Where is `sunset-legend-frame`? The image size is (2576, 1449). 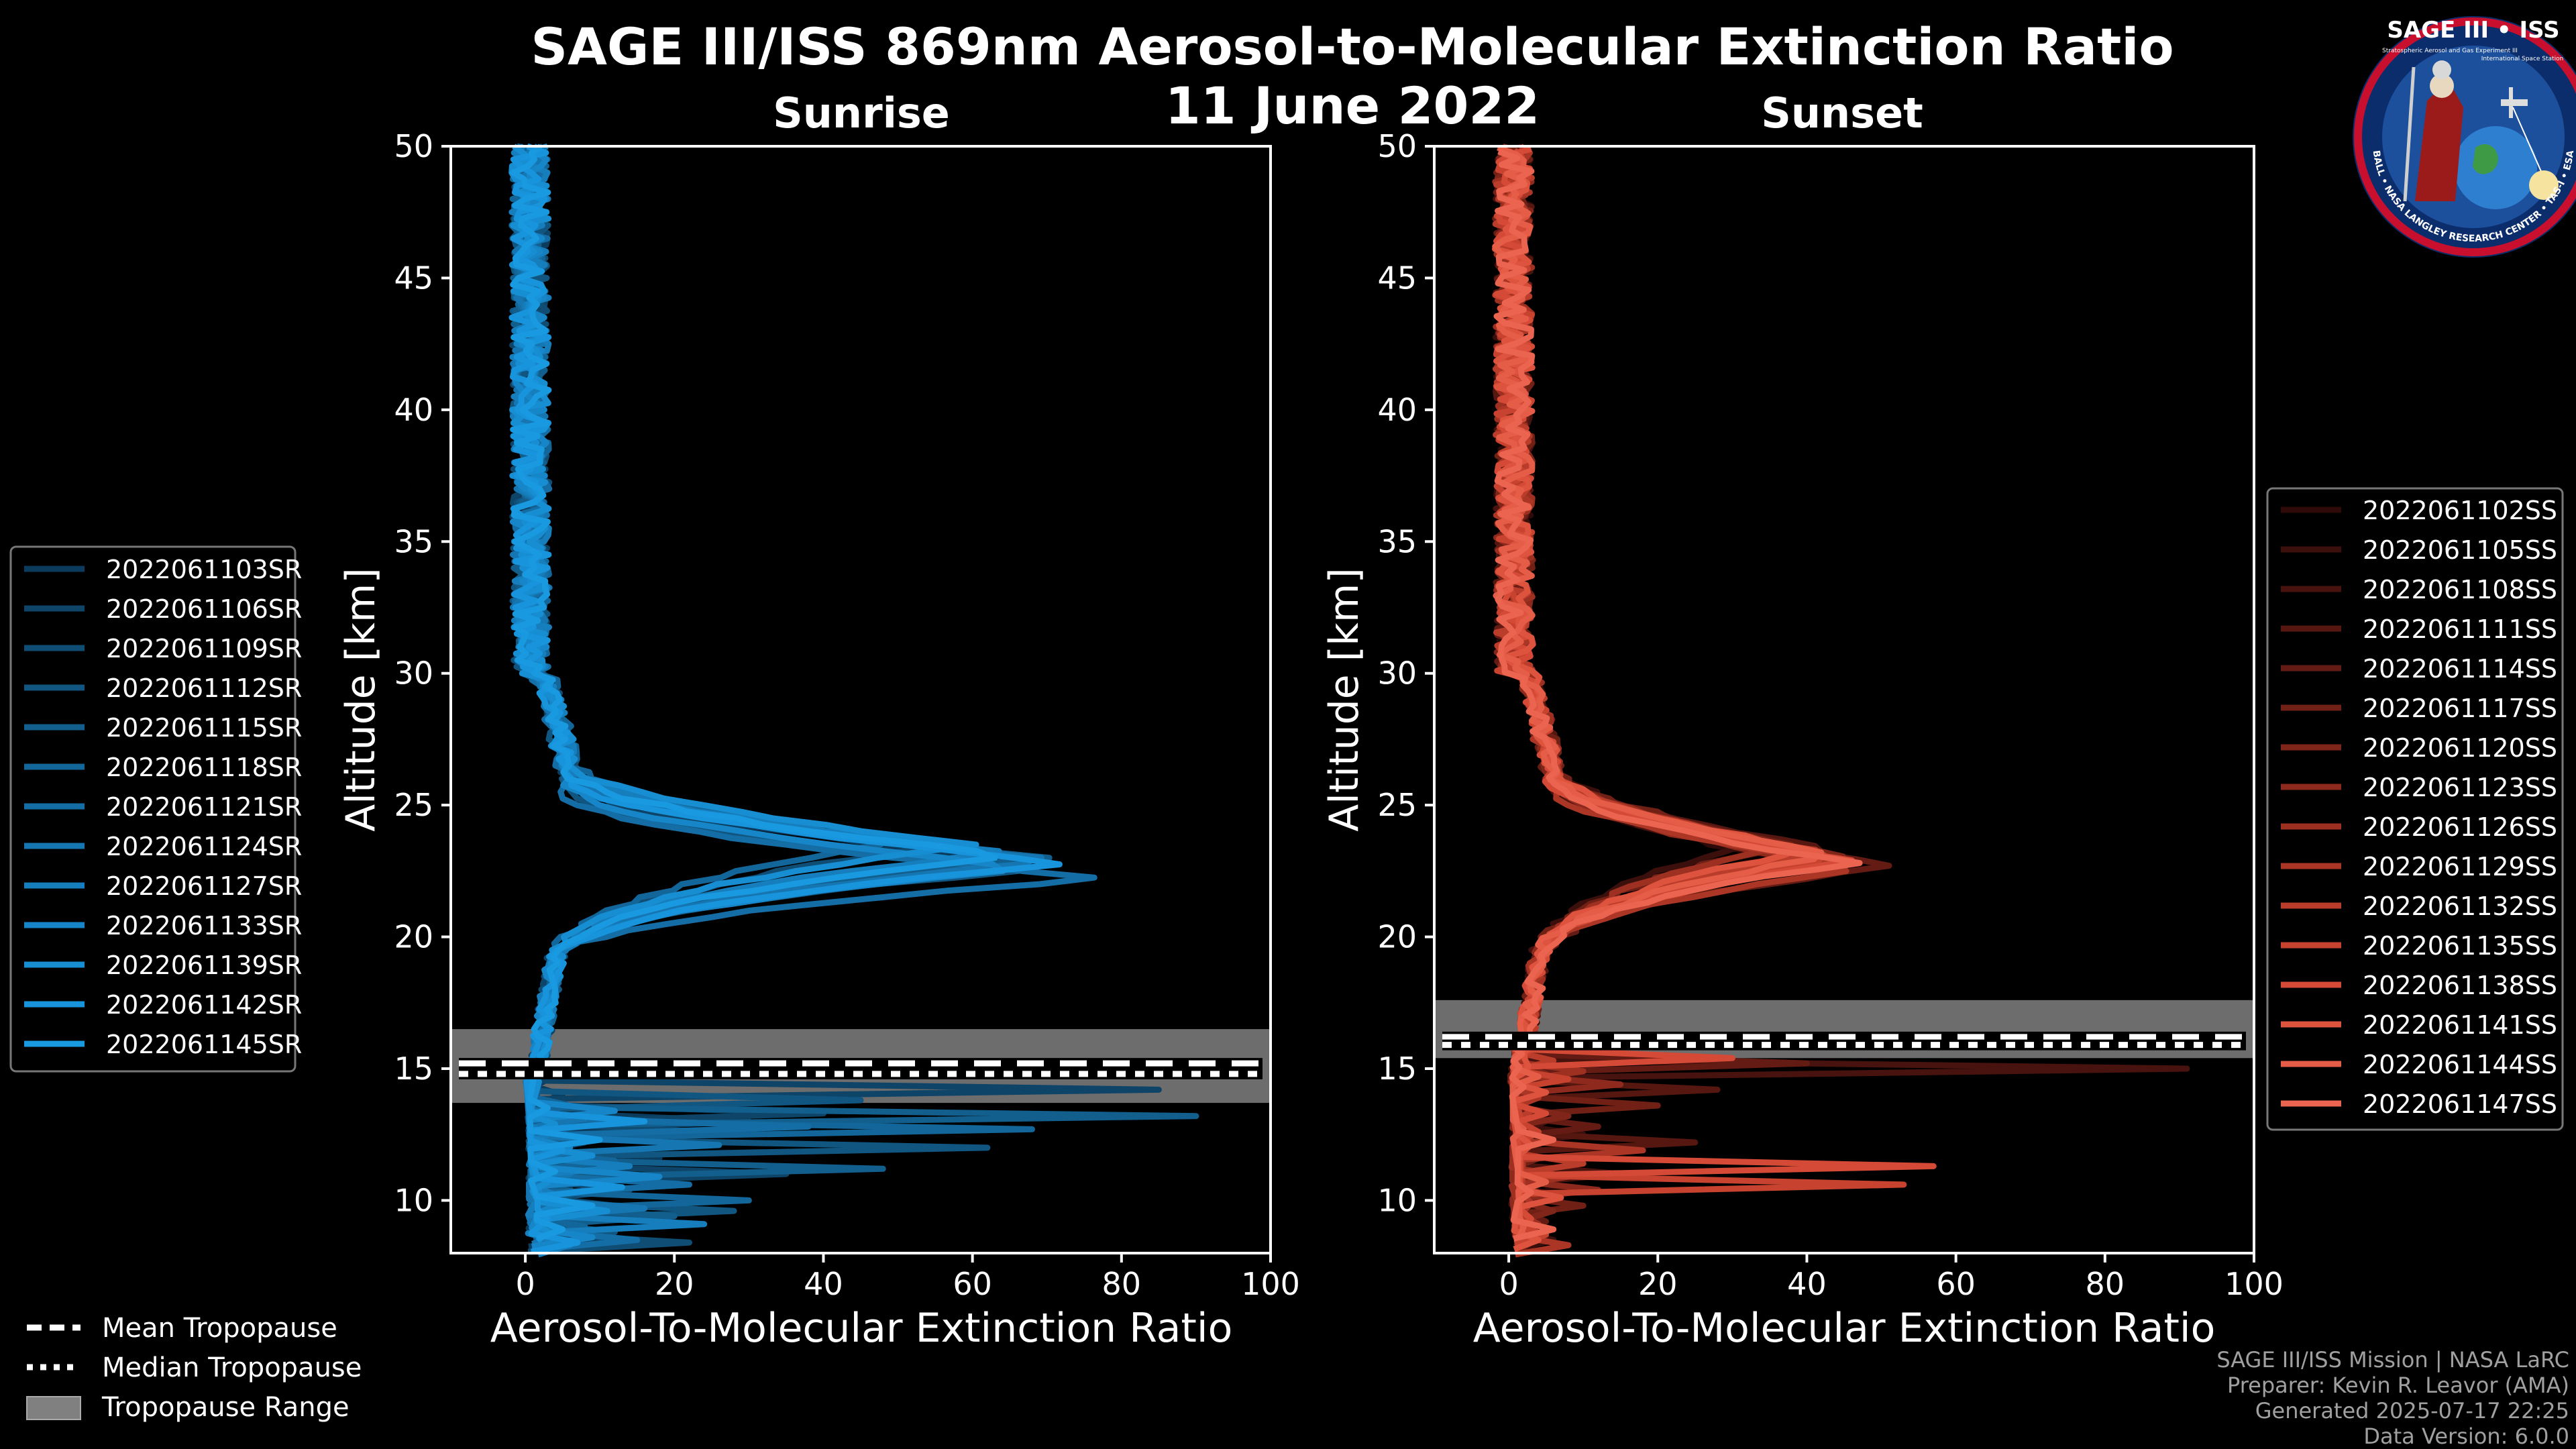 sunset-legend-frame is located at coordinates (2415, 809).